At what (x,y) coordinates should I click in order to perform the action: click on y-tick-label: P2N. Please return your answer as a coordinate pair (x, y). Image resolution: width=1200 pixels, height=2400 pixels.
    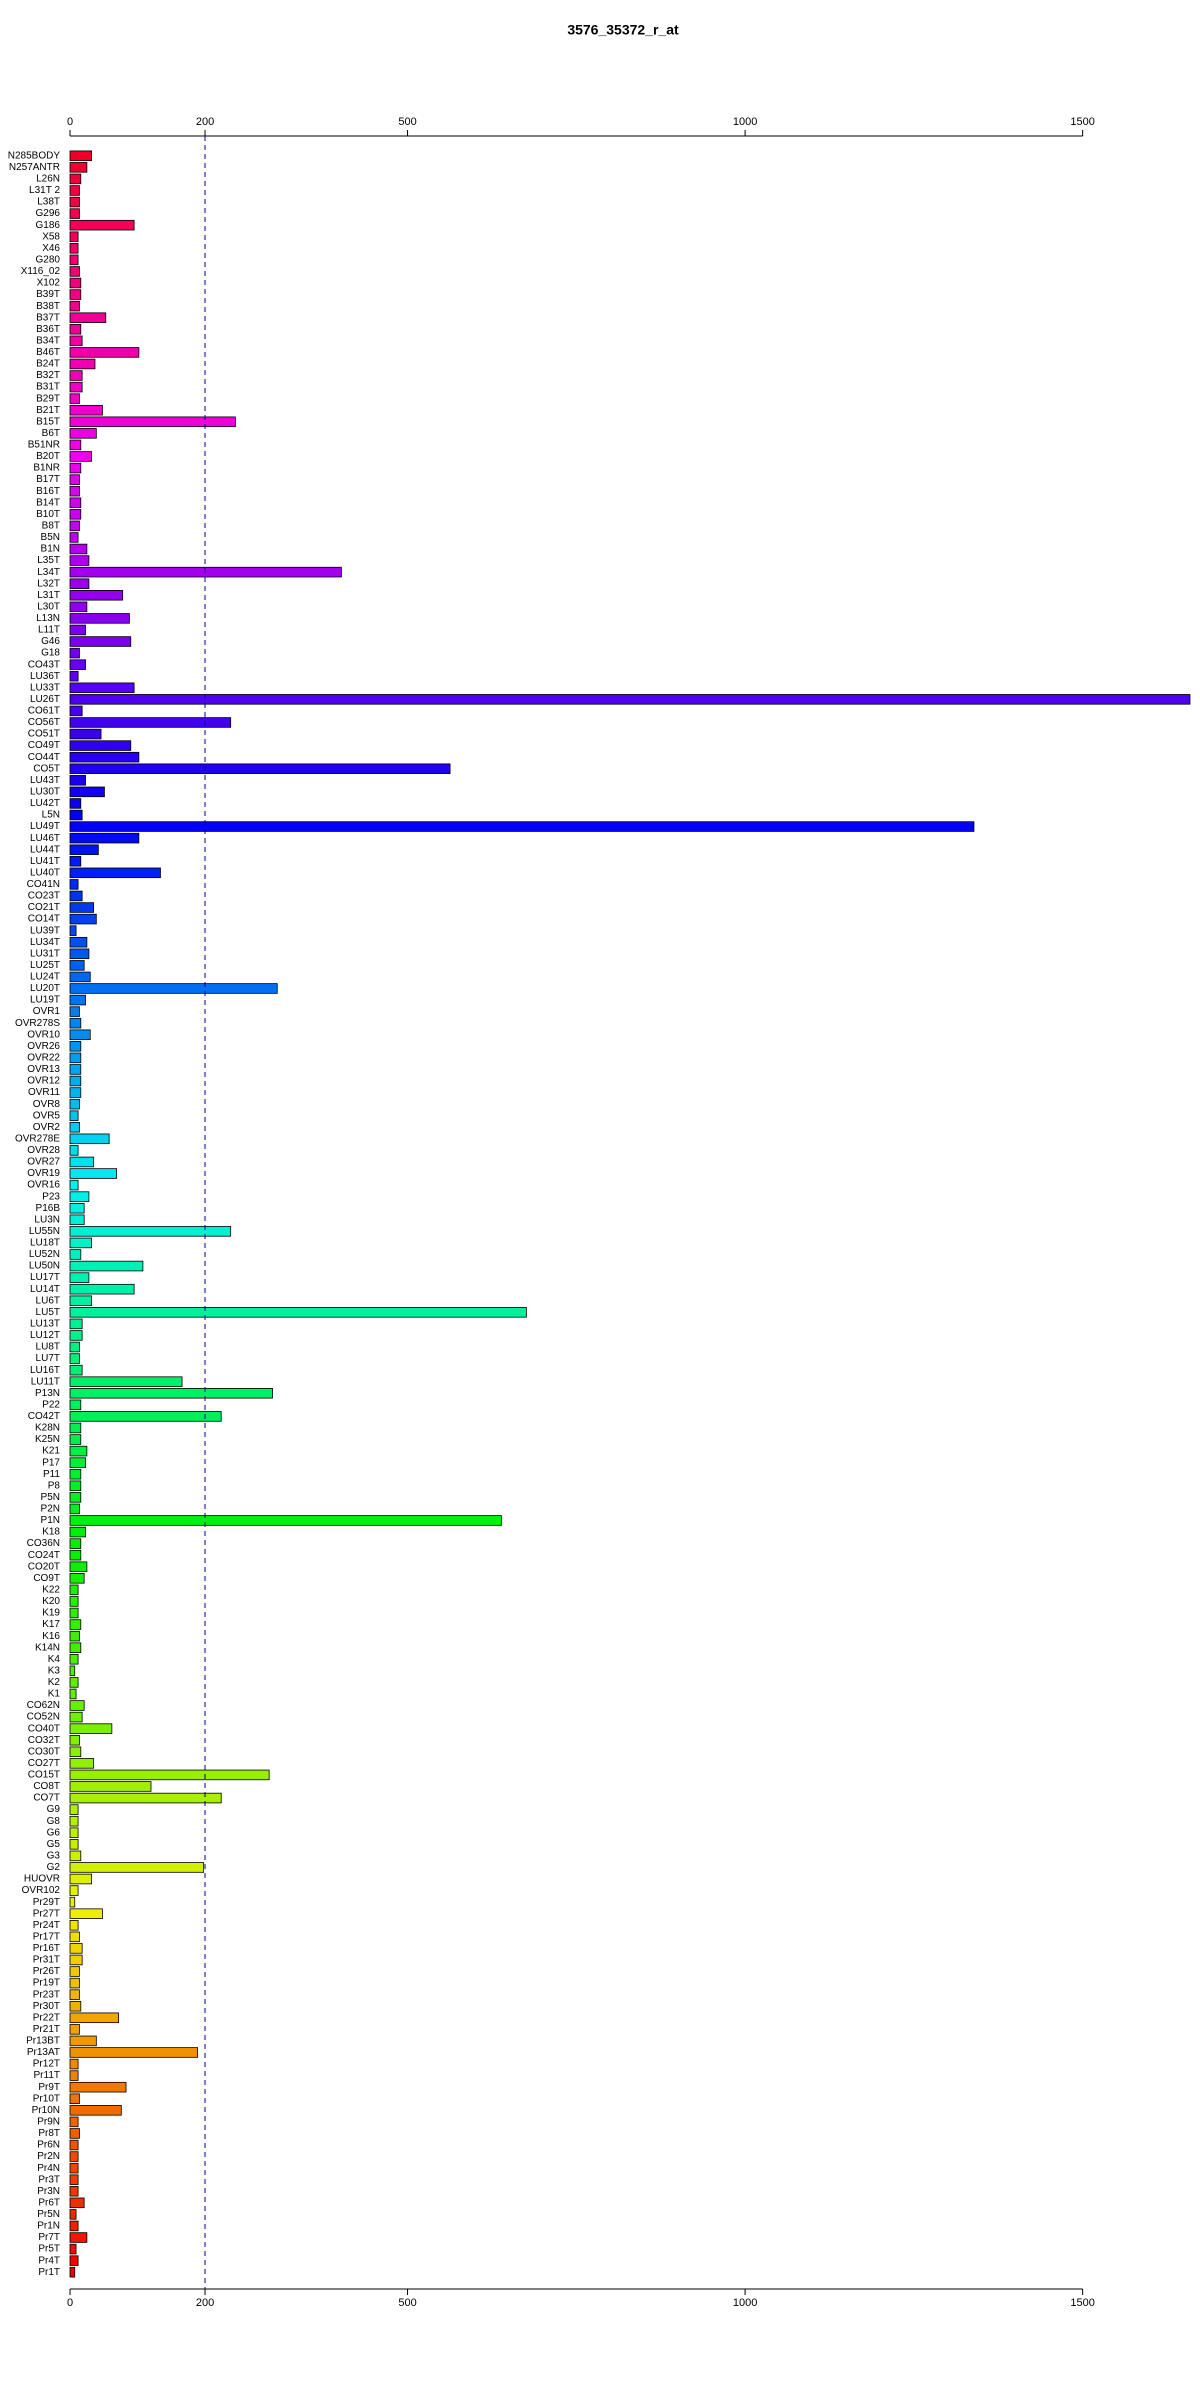
    Looking at the image, I should click on (50, 1509).